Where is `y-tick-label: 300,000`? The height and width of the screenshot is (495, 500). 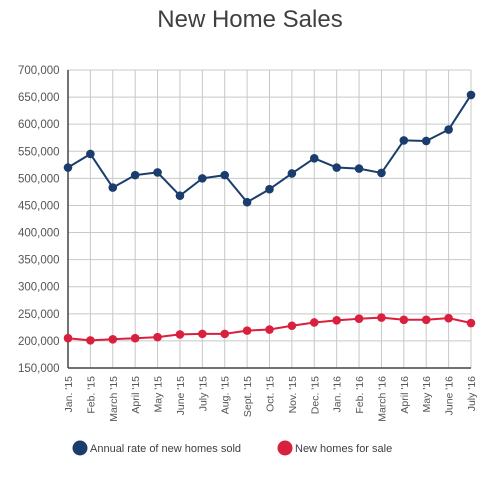 y-tick-label: 300,000 is located at coordinates (39, 288).